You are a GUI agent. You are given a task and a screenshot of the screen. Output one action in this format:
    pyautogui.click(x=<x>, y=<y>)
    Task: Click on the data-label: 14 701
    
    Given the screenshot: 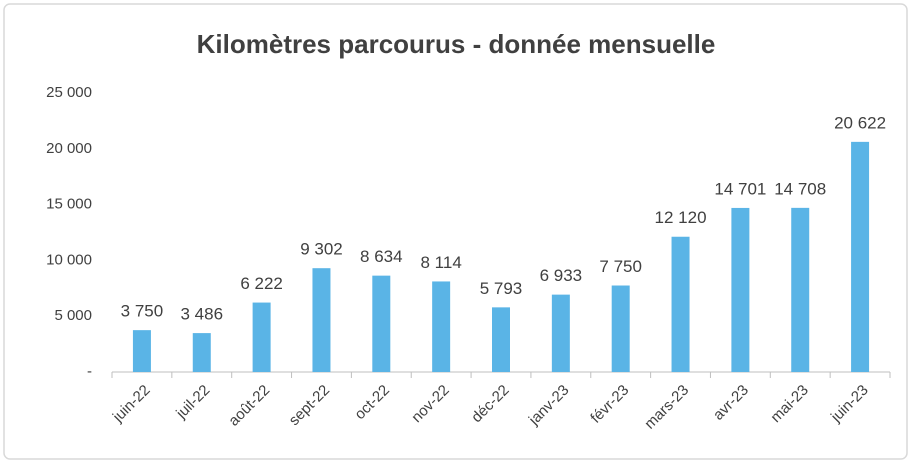 What is the action you would take?
    pyautogui.click(x=740, y=188)
    